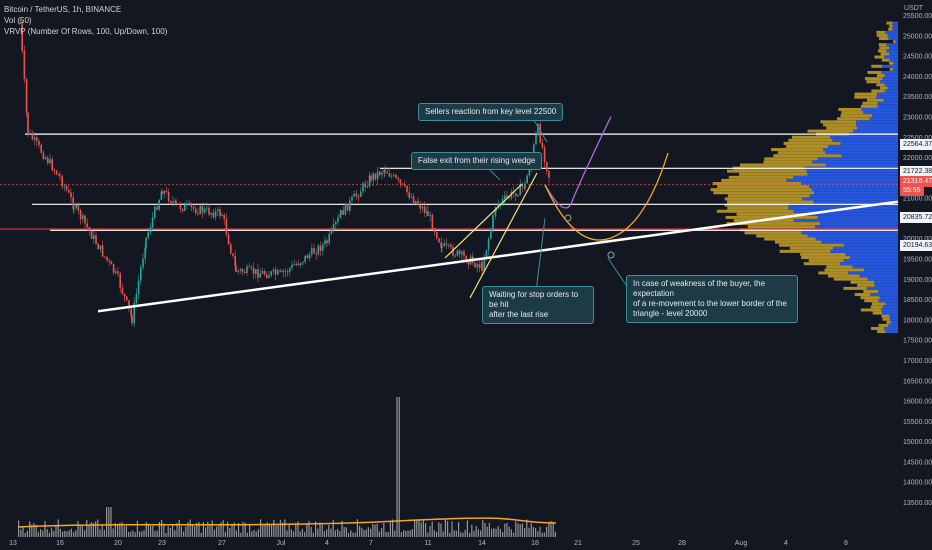 The width and height of the screenshot is (932, 550). I want to click on x-tick-label: 21, so click(578, 543).